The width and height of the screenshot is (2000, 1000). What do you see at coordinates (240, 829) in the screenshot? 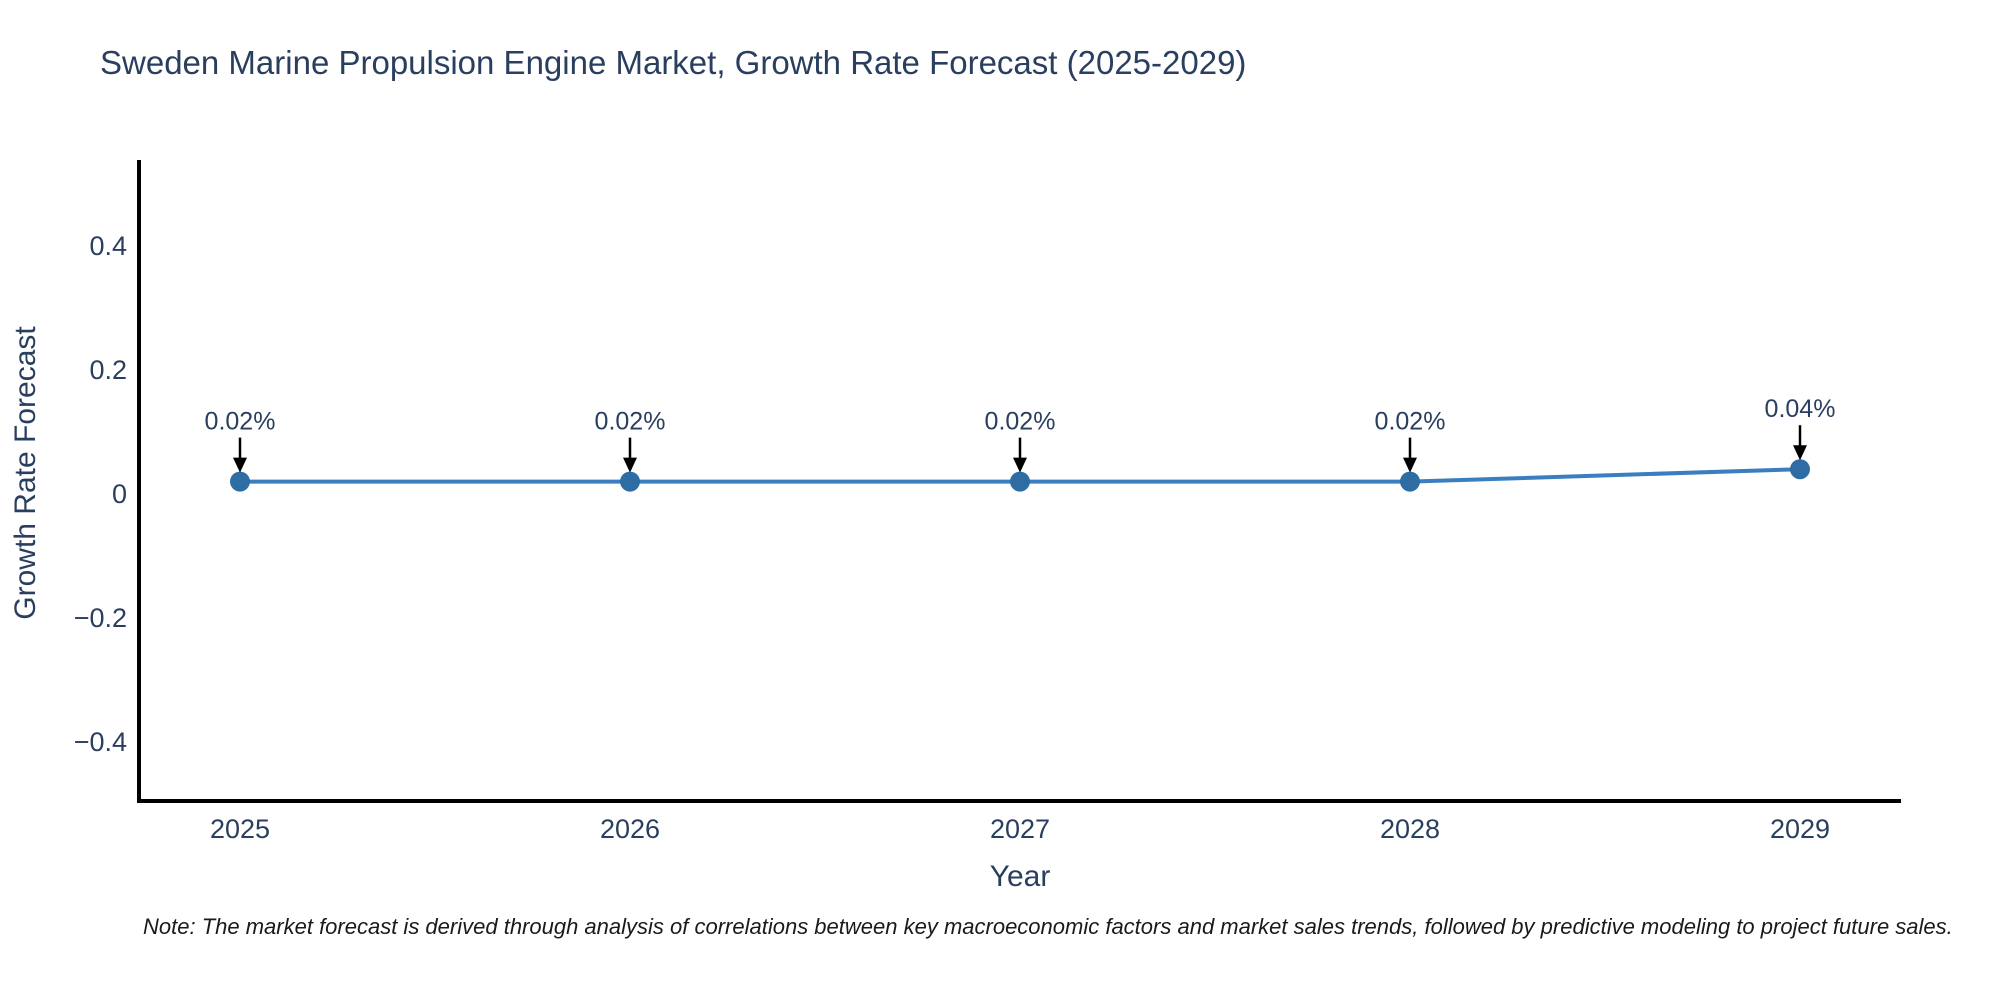
I see `x-tick-label: 2025` at bounding box center [240, 829].